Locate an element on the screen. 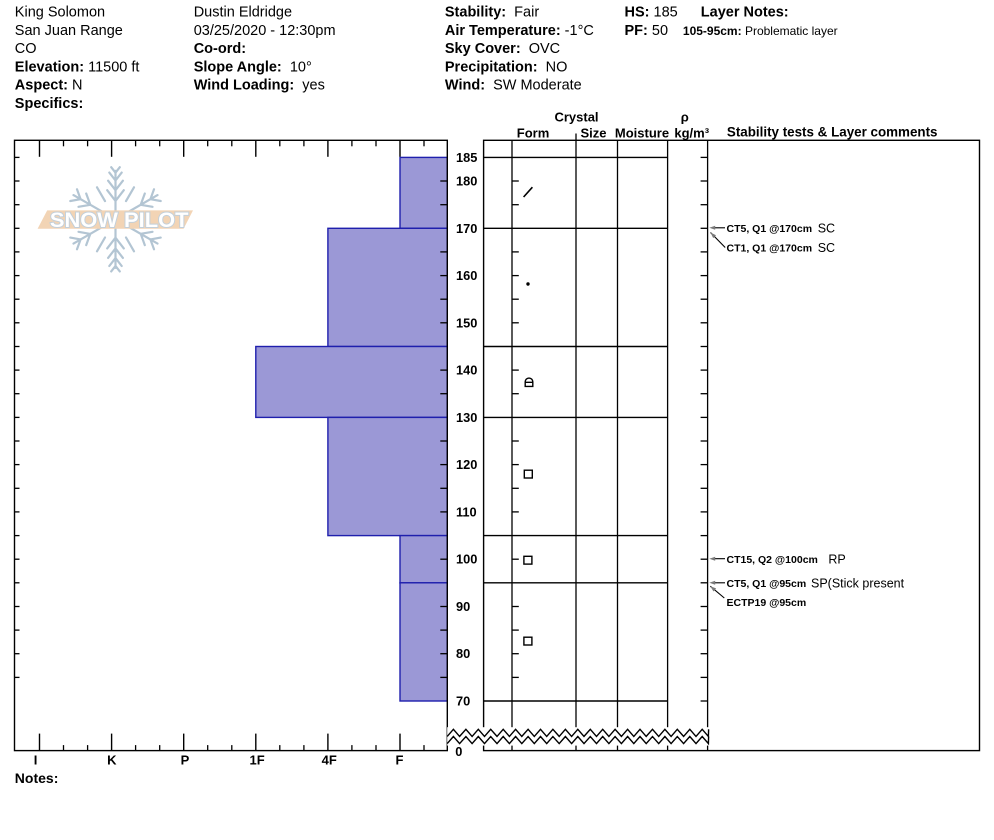  svg-text: Air Temperature: -1°C is located at coordinates (519, 31).